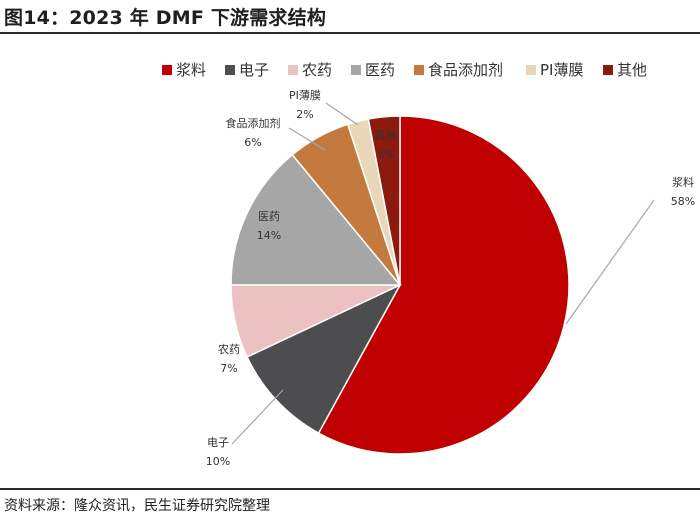 The height and width of the screenshot is (520, 700). I want to click on source-rule, so click(350, 489).